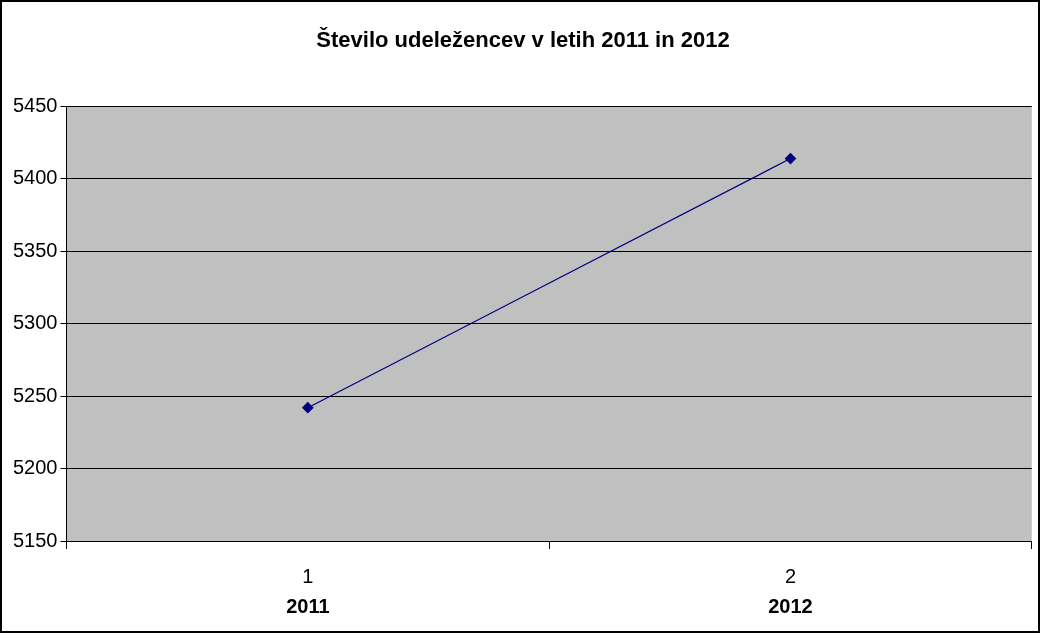 Image resolution: width=1040 pixels, height=633 pixels. I want to click on text: 2011, so click(308, 605).